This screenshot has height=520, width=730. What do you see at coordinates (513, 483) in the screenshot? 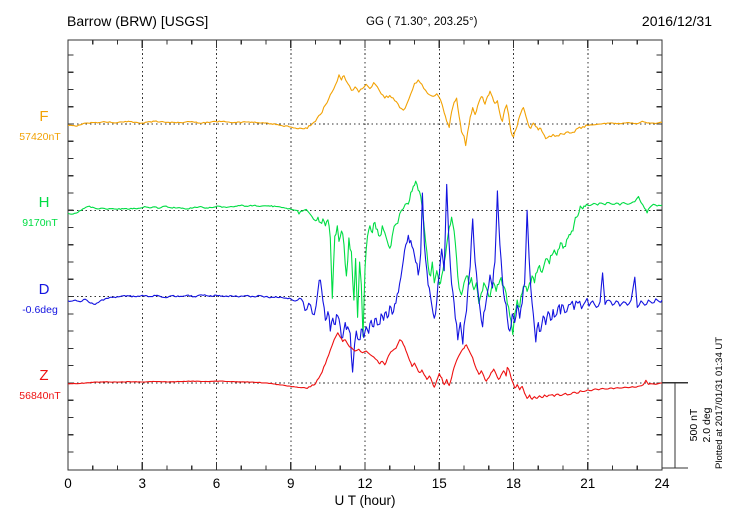
I see `x-tick-label: 18` at bounding box center [513, 483].